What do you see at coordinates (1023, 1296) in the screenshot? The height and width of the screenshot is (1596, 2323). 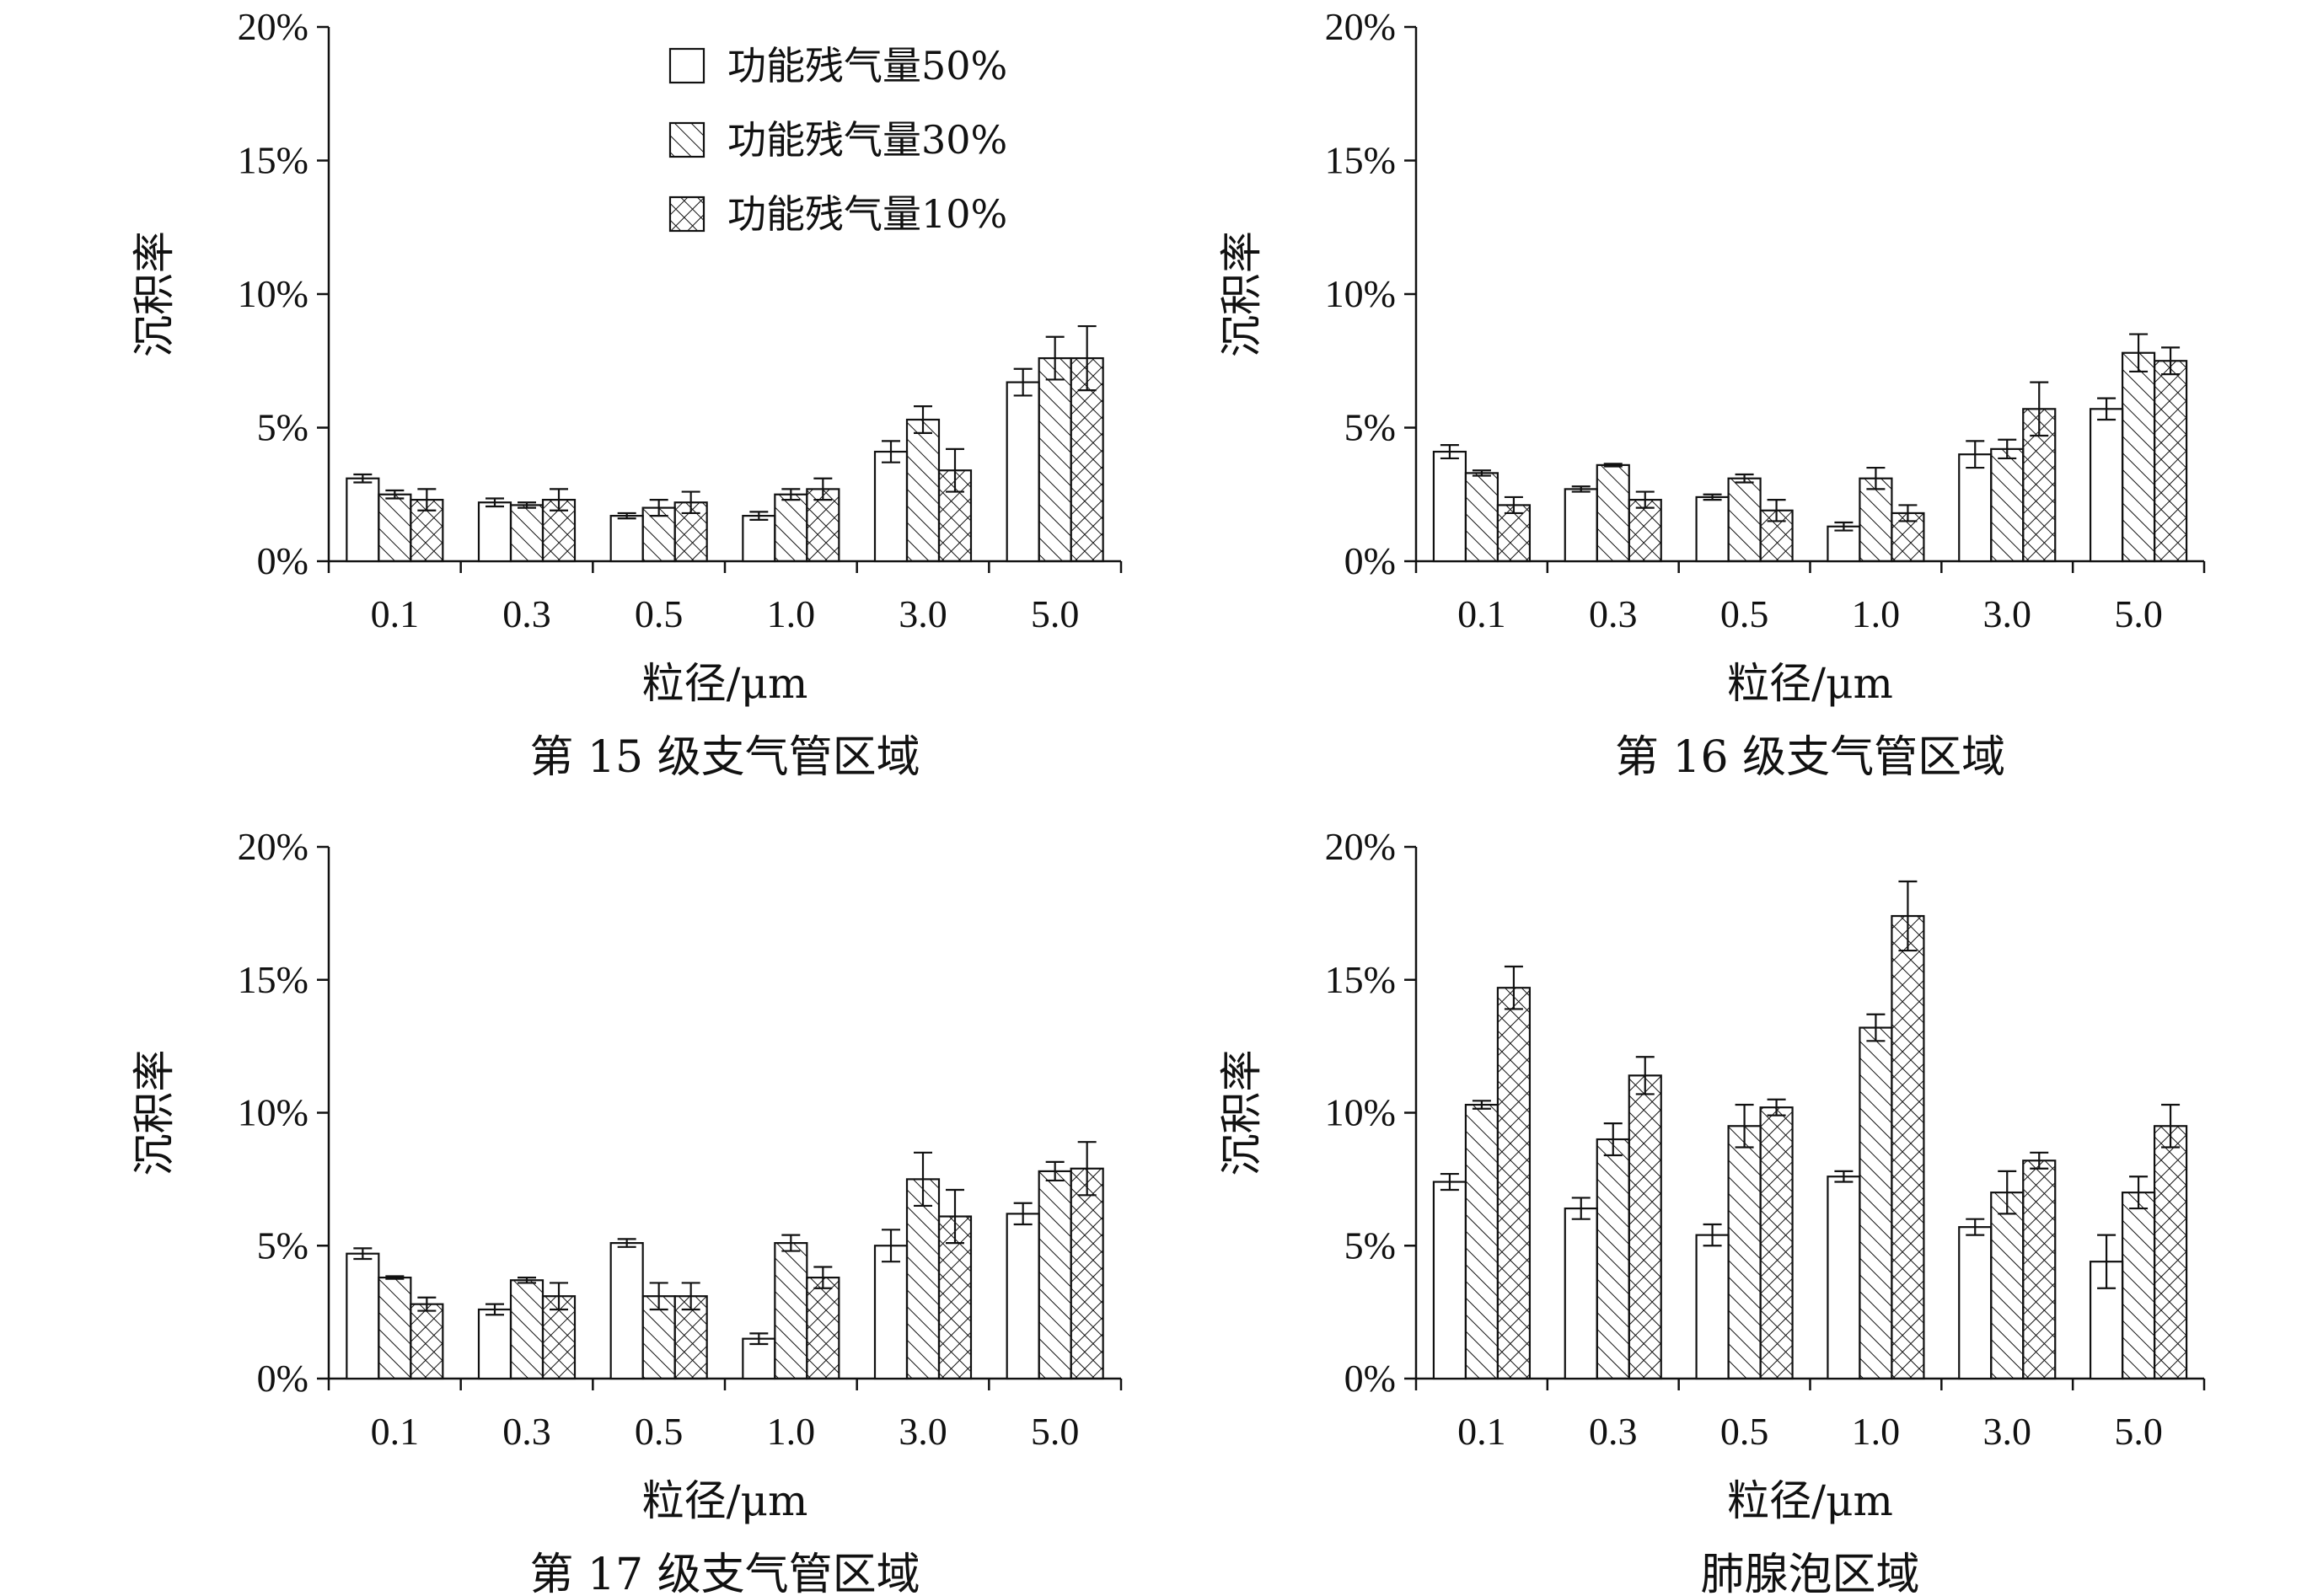 I see `bar-series-1-5.0` at bounding box center [1023, 1296].